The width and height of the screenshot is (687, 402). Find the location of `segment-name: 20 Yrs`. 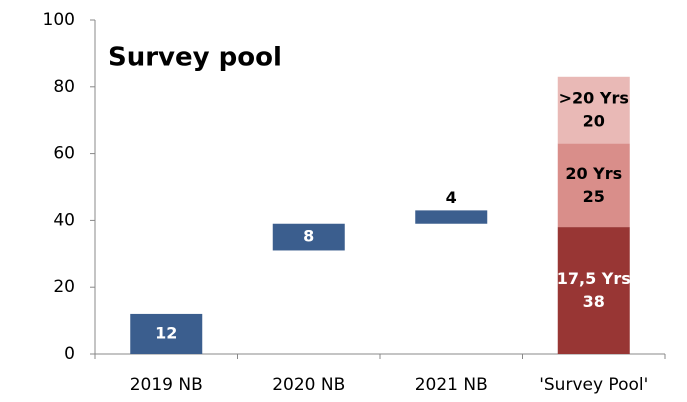

segment-name: 20 Yrs is located at coordinates (593, 173).